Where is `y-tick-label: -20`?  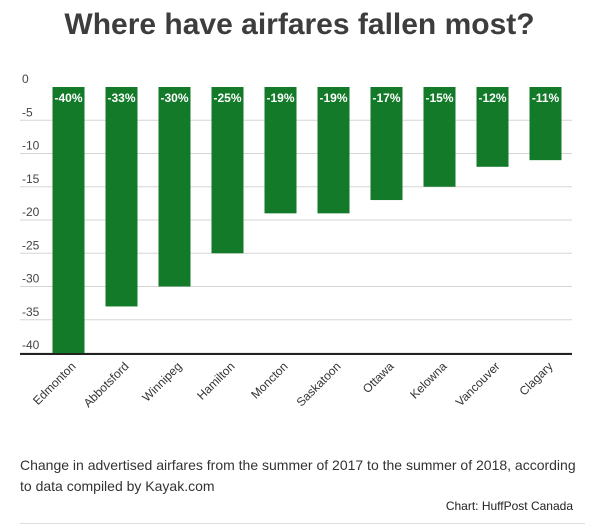 y-tick-label: -20 is located at coordinates (31, 212).